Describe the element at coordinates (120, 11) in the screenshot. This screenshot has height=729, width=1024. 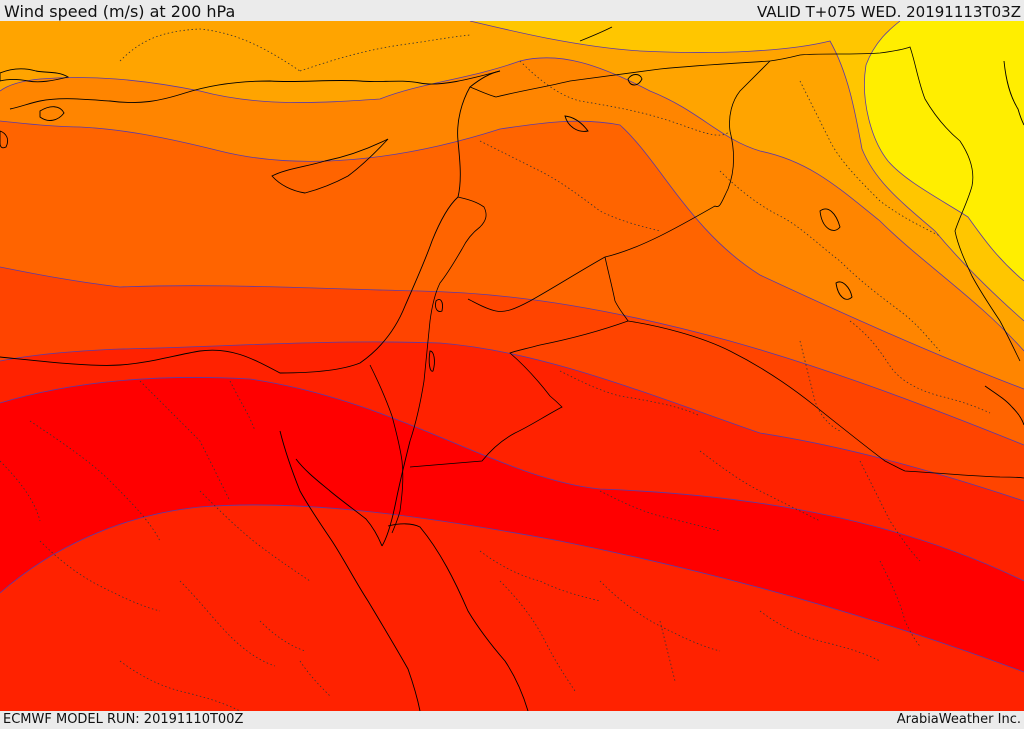
I see `map-title: Wind speed (m/s) at 200 hPa` at that location.